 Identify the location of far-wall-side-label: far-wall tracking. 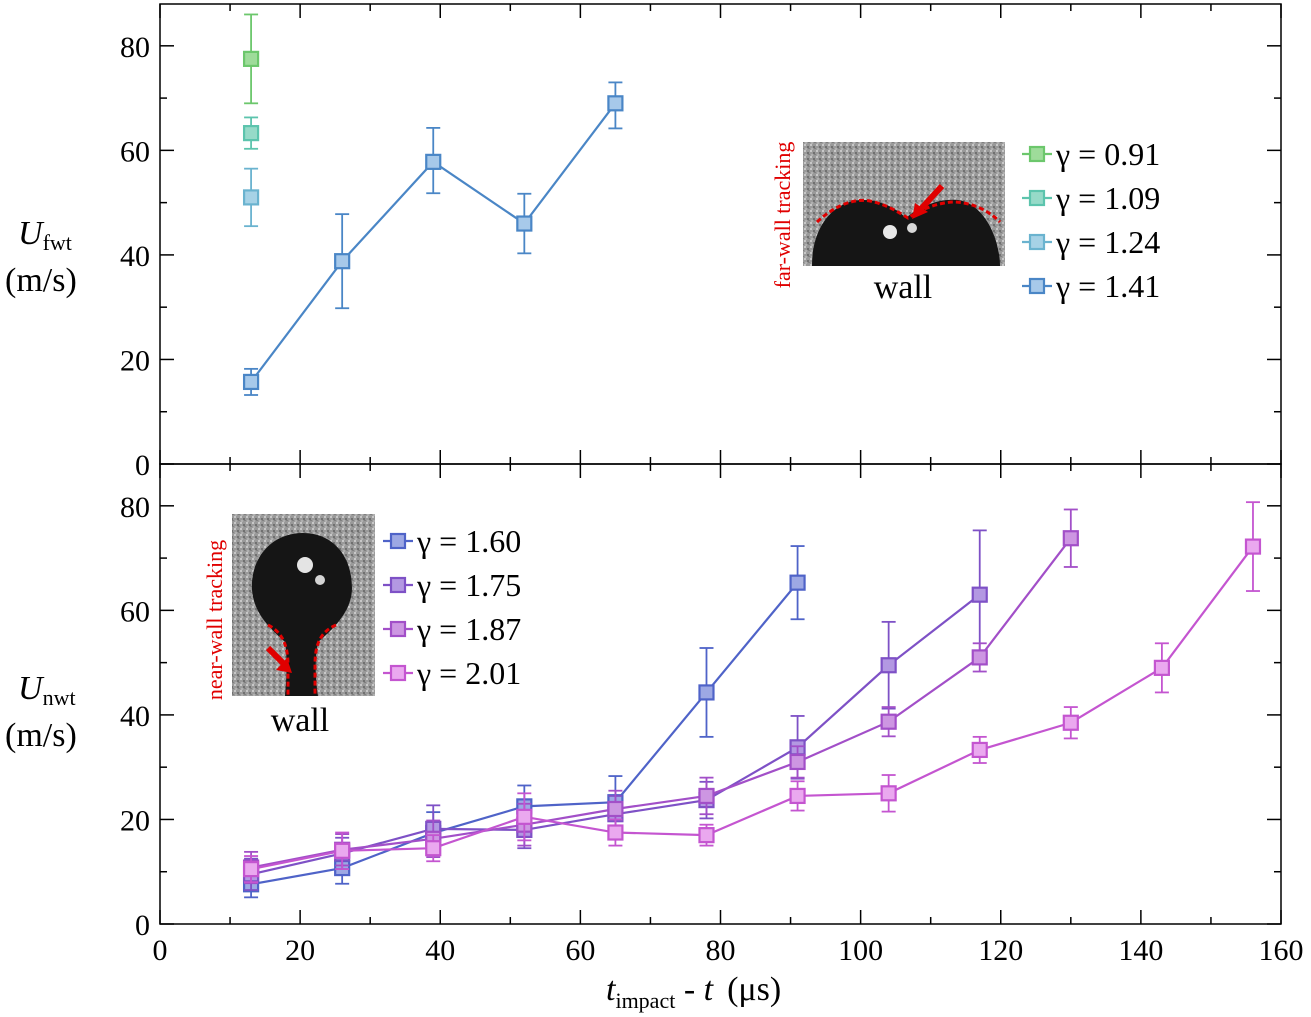
(782, 215).